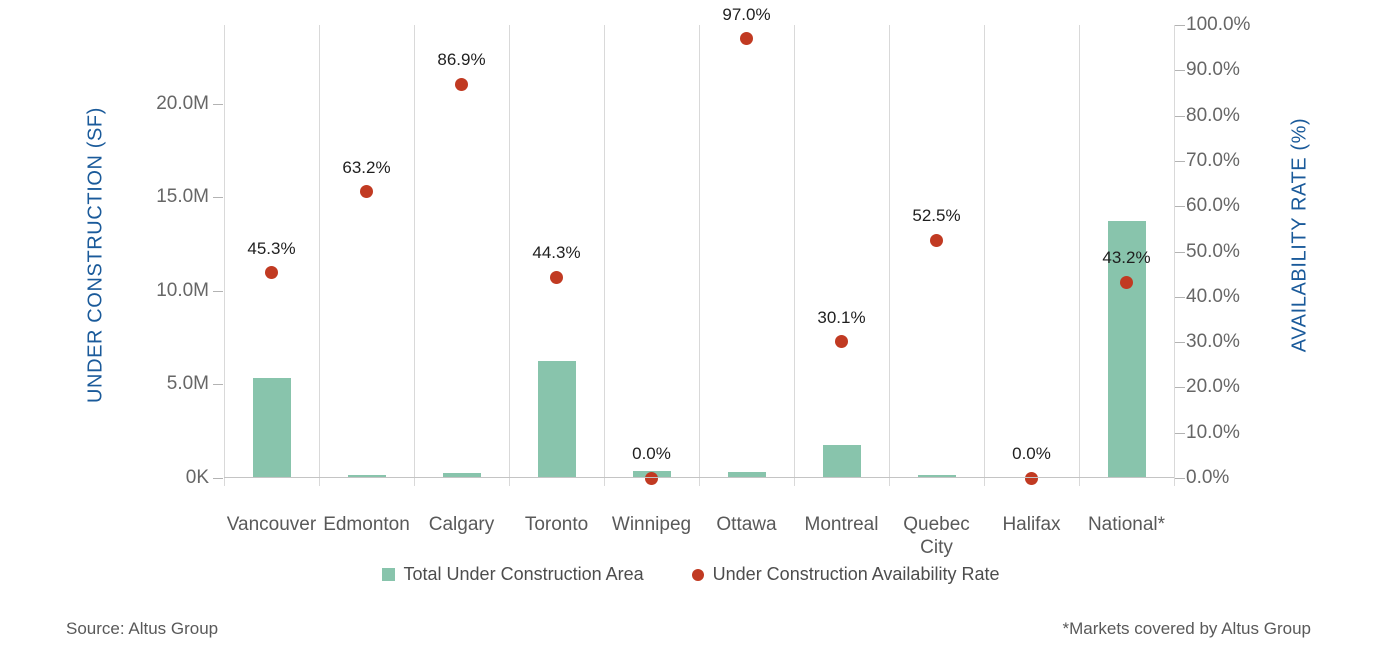  I want to click on rate-dot-toronto, so click(556, 277).